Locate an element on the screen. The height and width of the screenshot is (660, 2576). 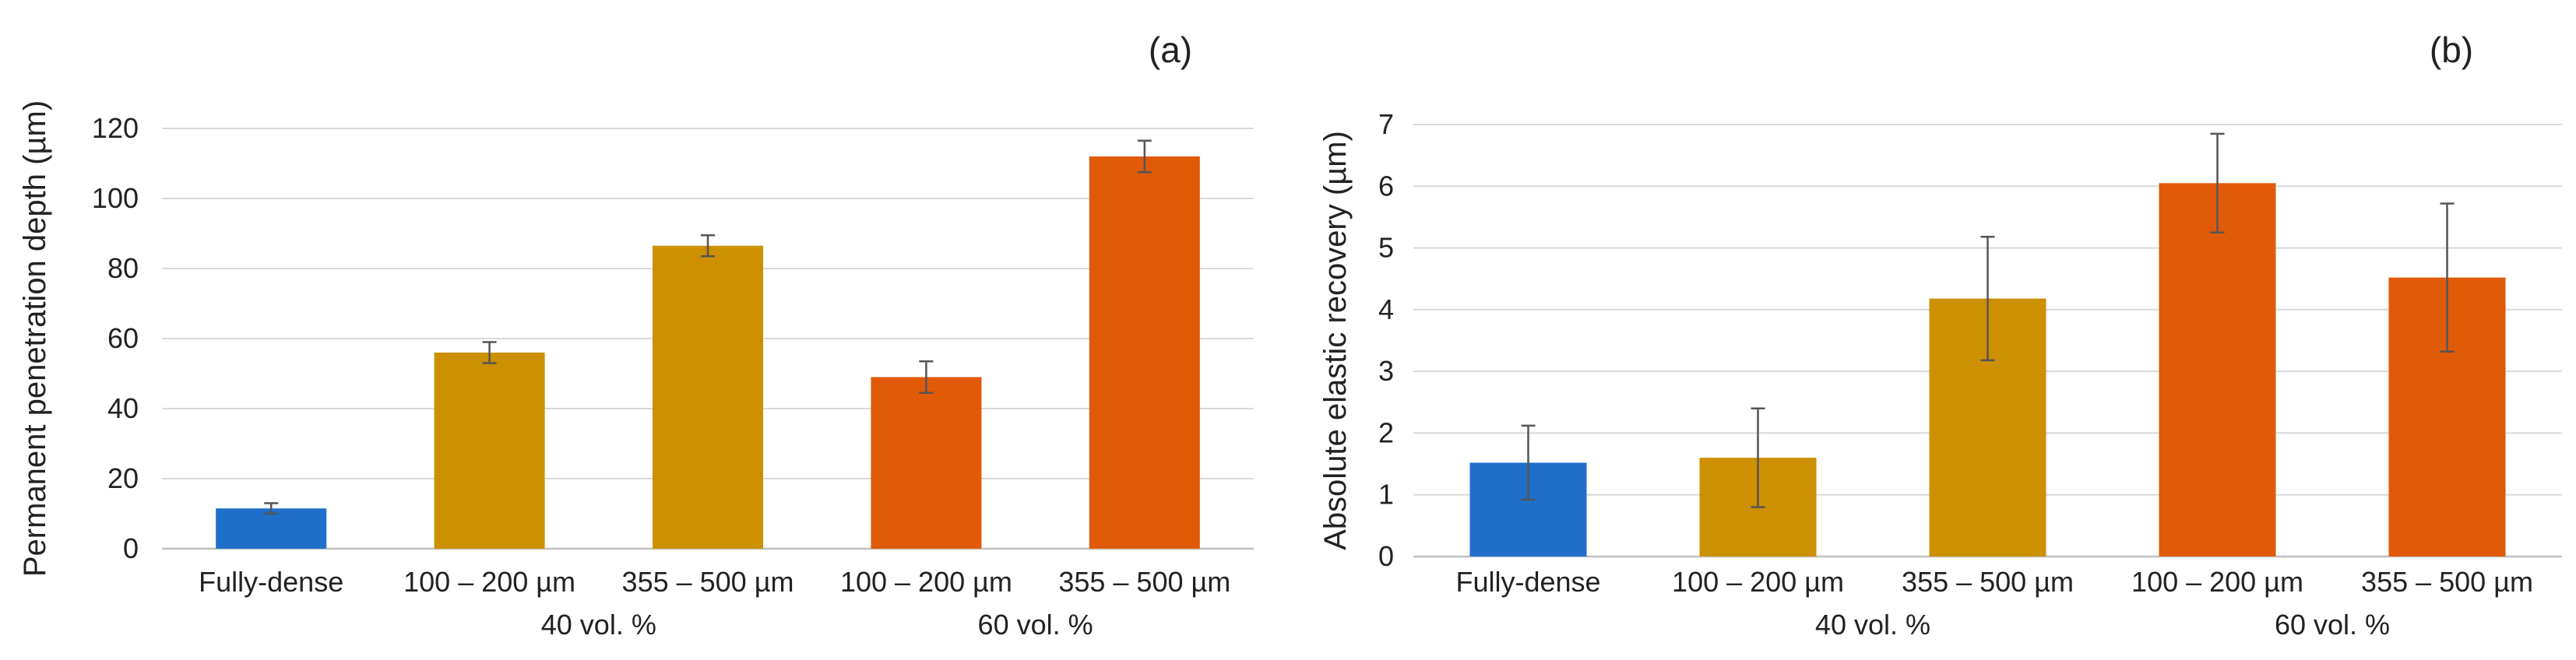
chart-b-panel-label: (b) is located at coordinates (2451, 50).